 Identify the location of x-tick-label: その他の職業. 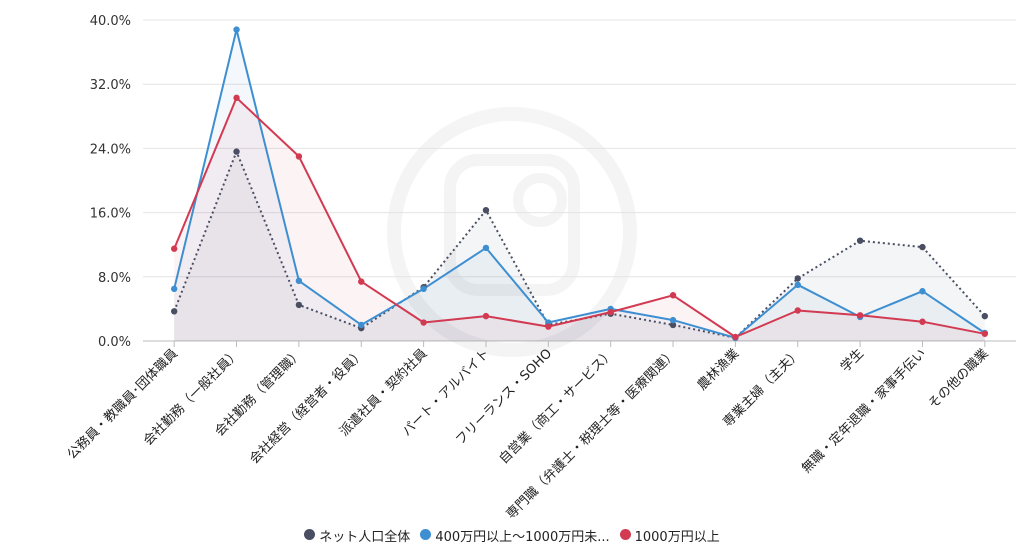
(958, 379).